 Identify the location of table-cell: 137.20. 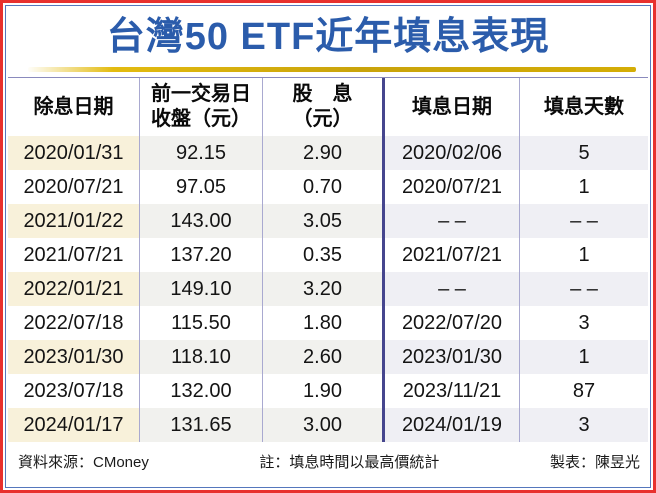
(201, 255).